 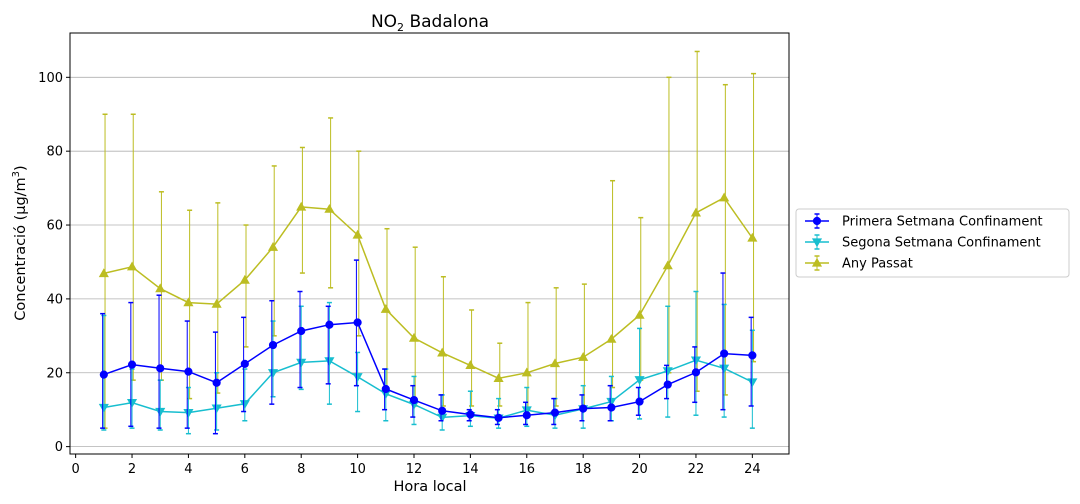 What do you see at coordinates (384, 22) in the screenshot?
I see `chart-title-main: NO` at bounding box center [384, 22].